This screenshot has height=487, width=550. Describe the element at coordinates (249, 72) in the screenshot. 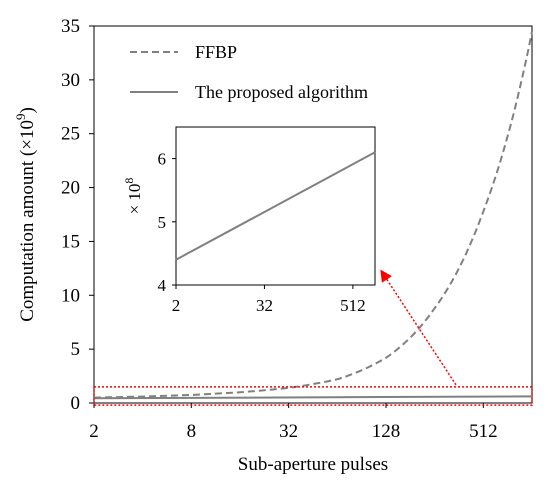

I see `legend: FFBP The proposed algorithm` at that location.